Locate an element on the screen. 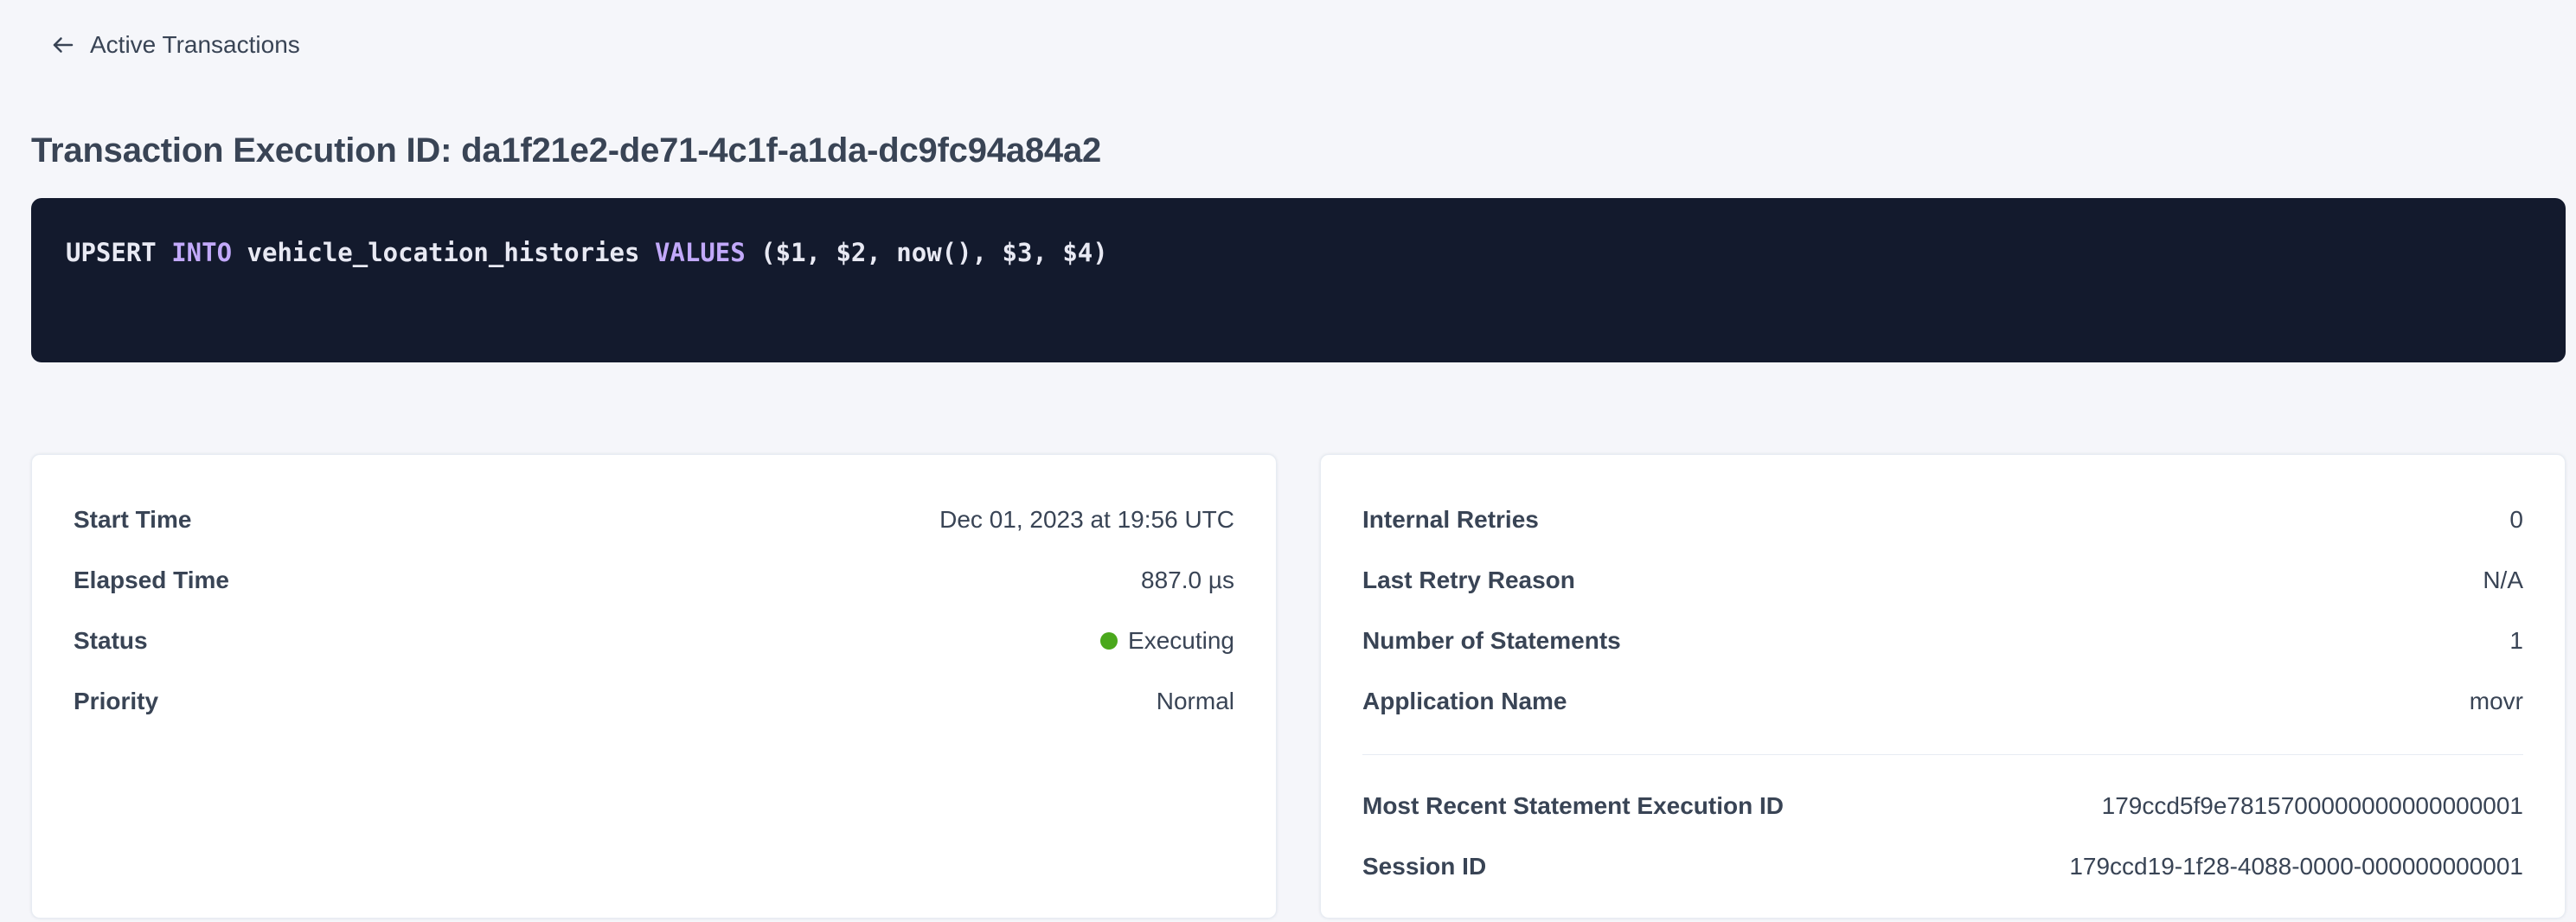 The height and width of the screenshot is (922, 2576). row-label: Application Name is located at coordinates (1464, 700).